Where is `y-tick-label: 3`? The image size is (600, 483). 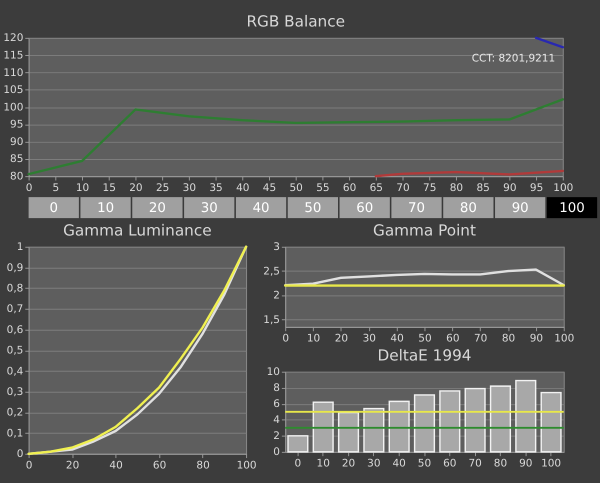
y-tick-label: 3 is located at coordinates (276, 247).